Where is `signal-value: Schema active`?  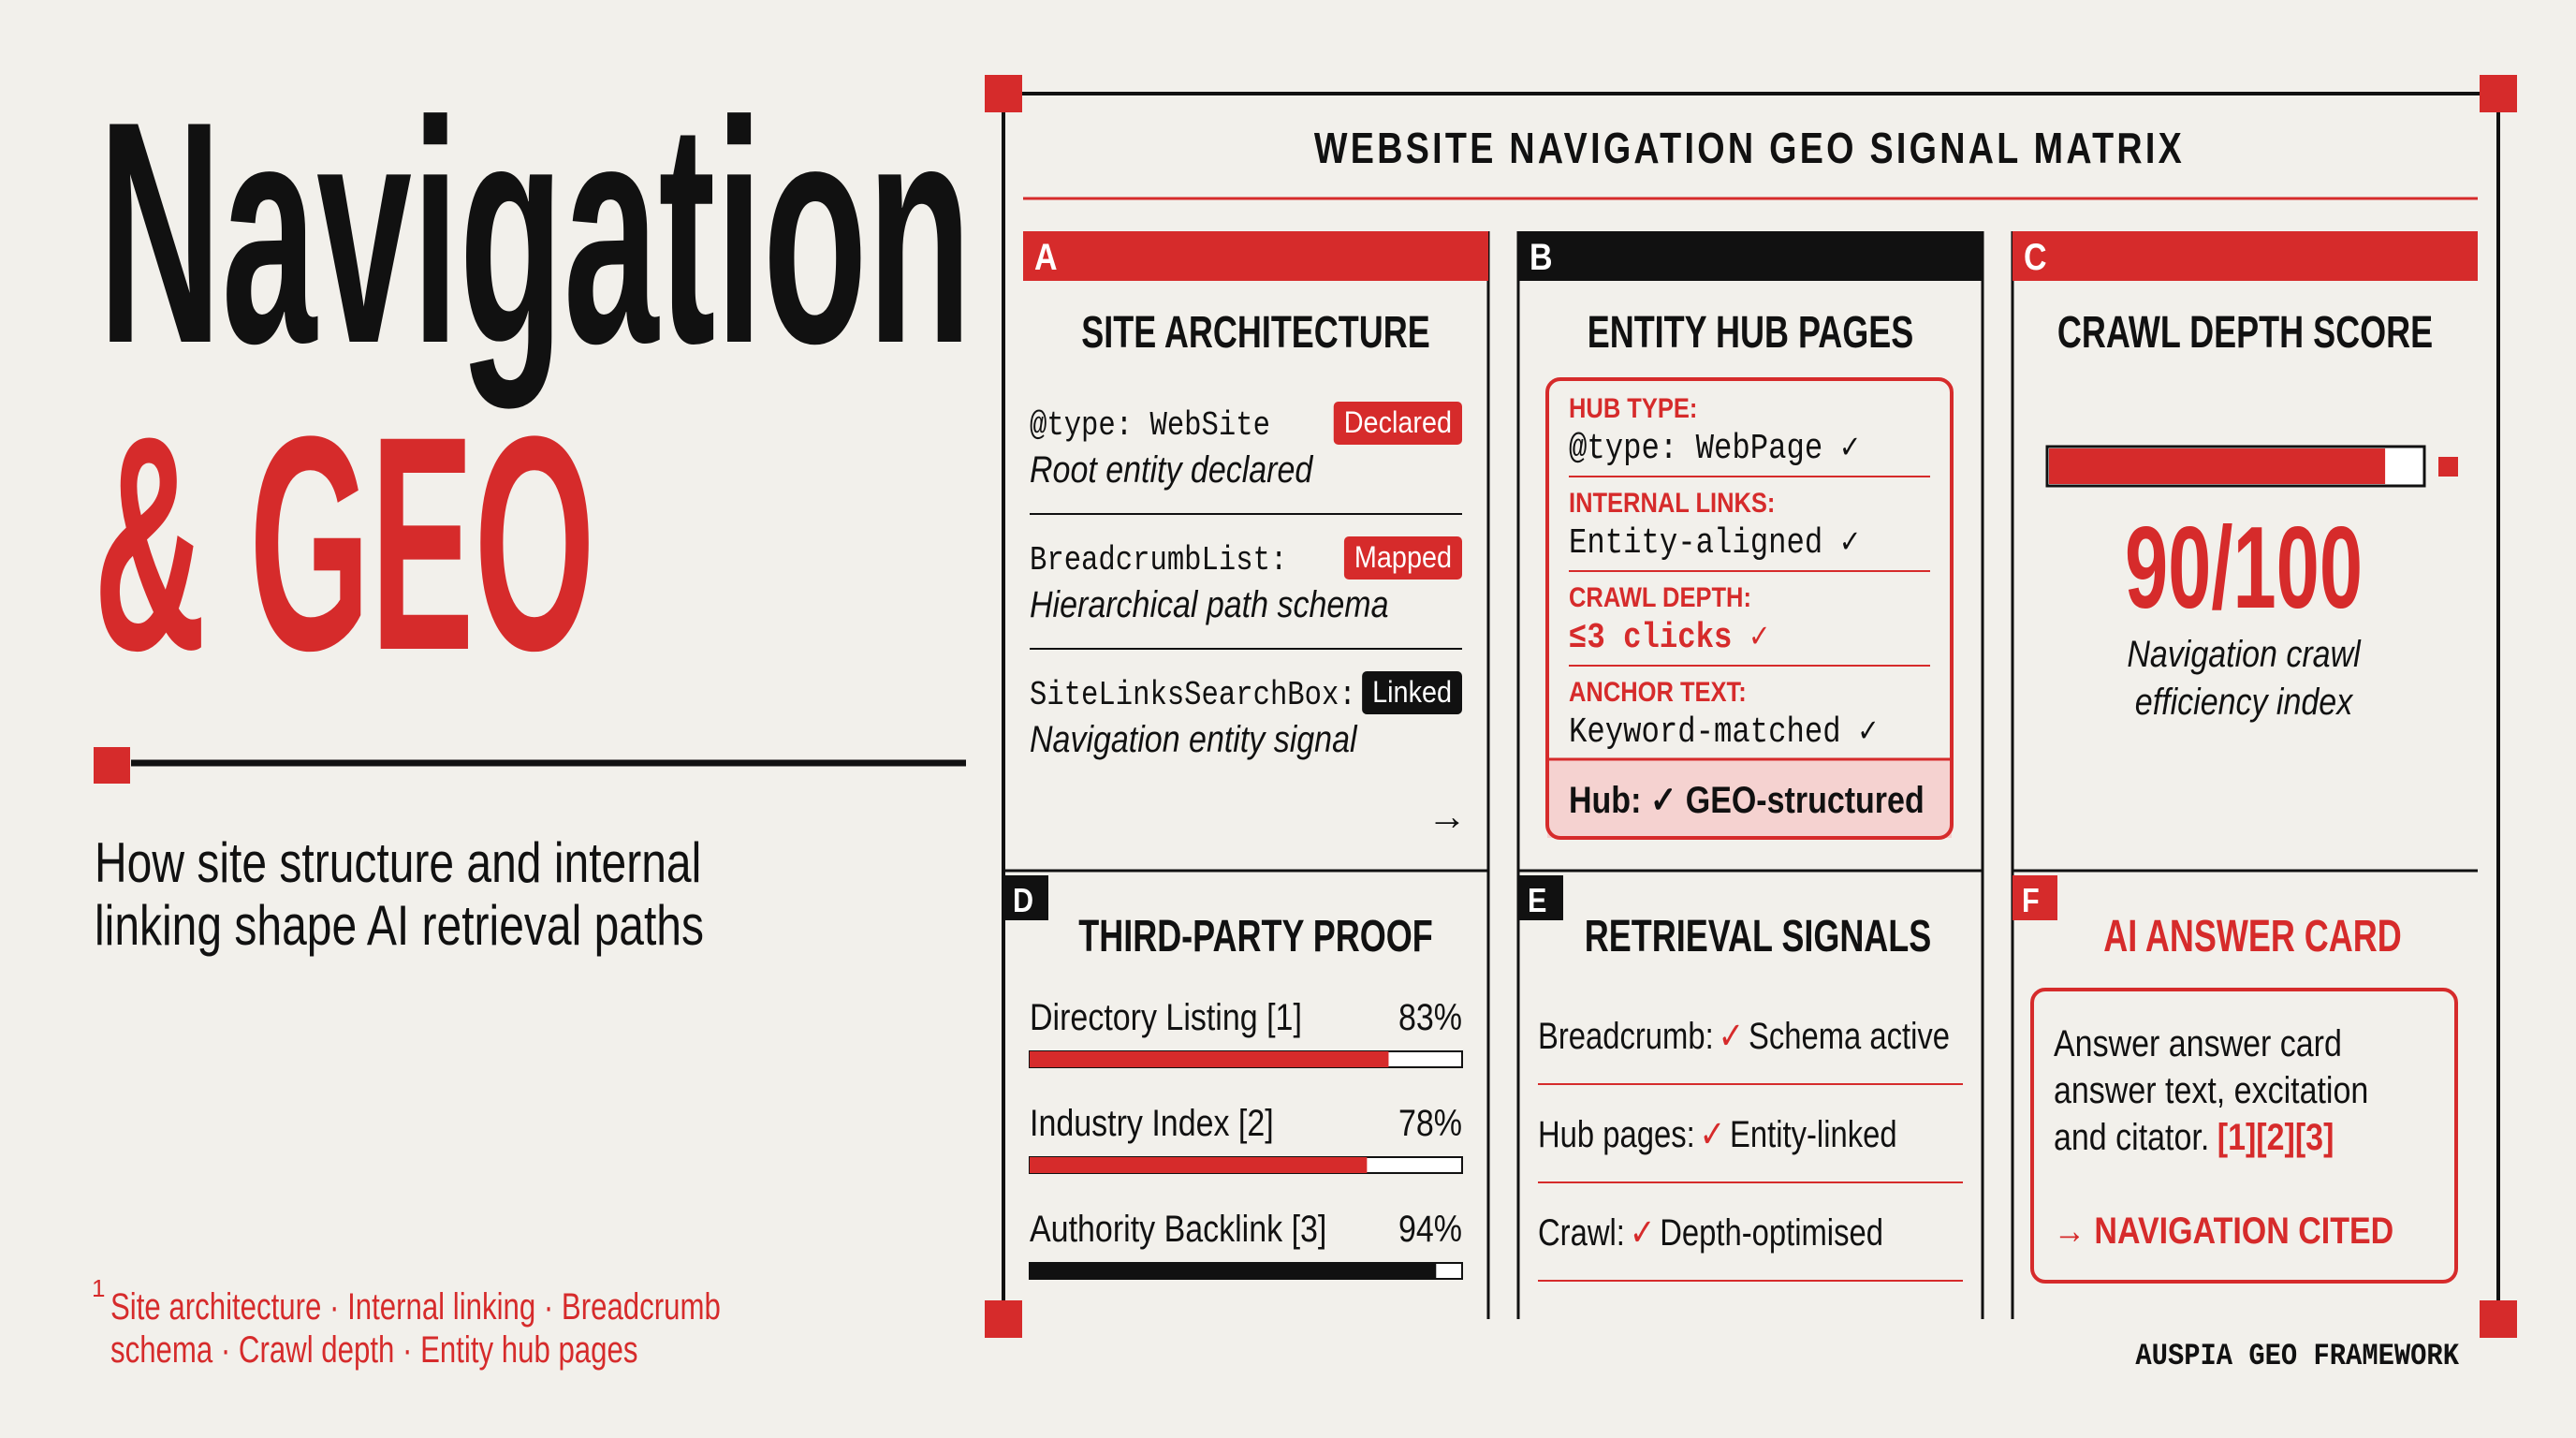
signal-value: Schema active is located at coordinates (1849, 1036).